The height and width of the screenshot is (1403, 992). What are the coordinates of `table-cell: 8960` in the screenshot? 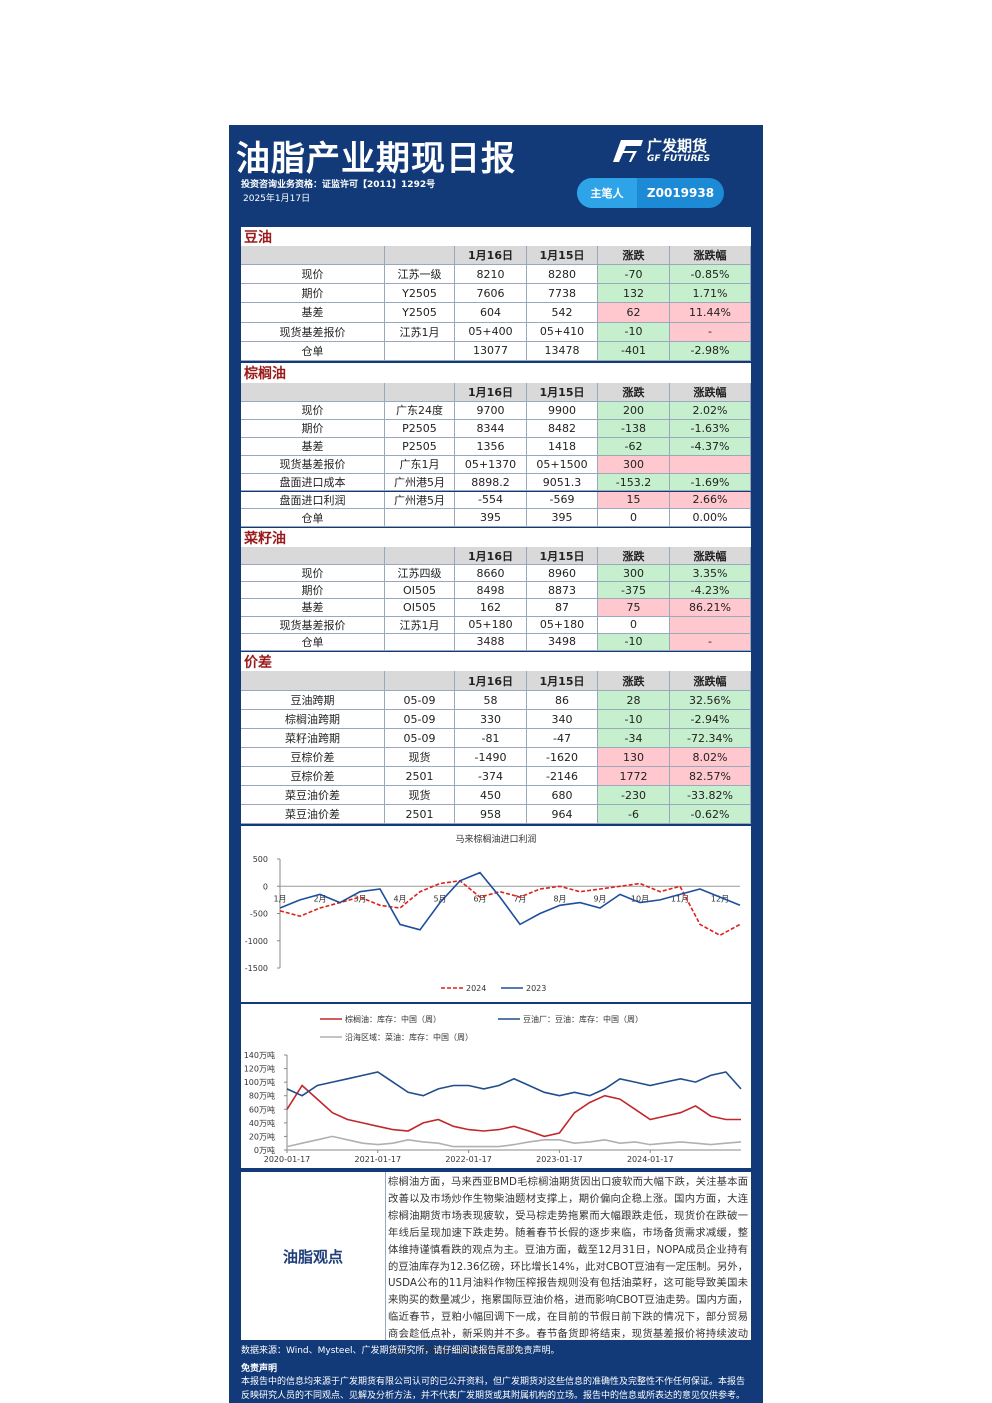 It's located at (562, 574).